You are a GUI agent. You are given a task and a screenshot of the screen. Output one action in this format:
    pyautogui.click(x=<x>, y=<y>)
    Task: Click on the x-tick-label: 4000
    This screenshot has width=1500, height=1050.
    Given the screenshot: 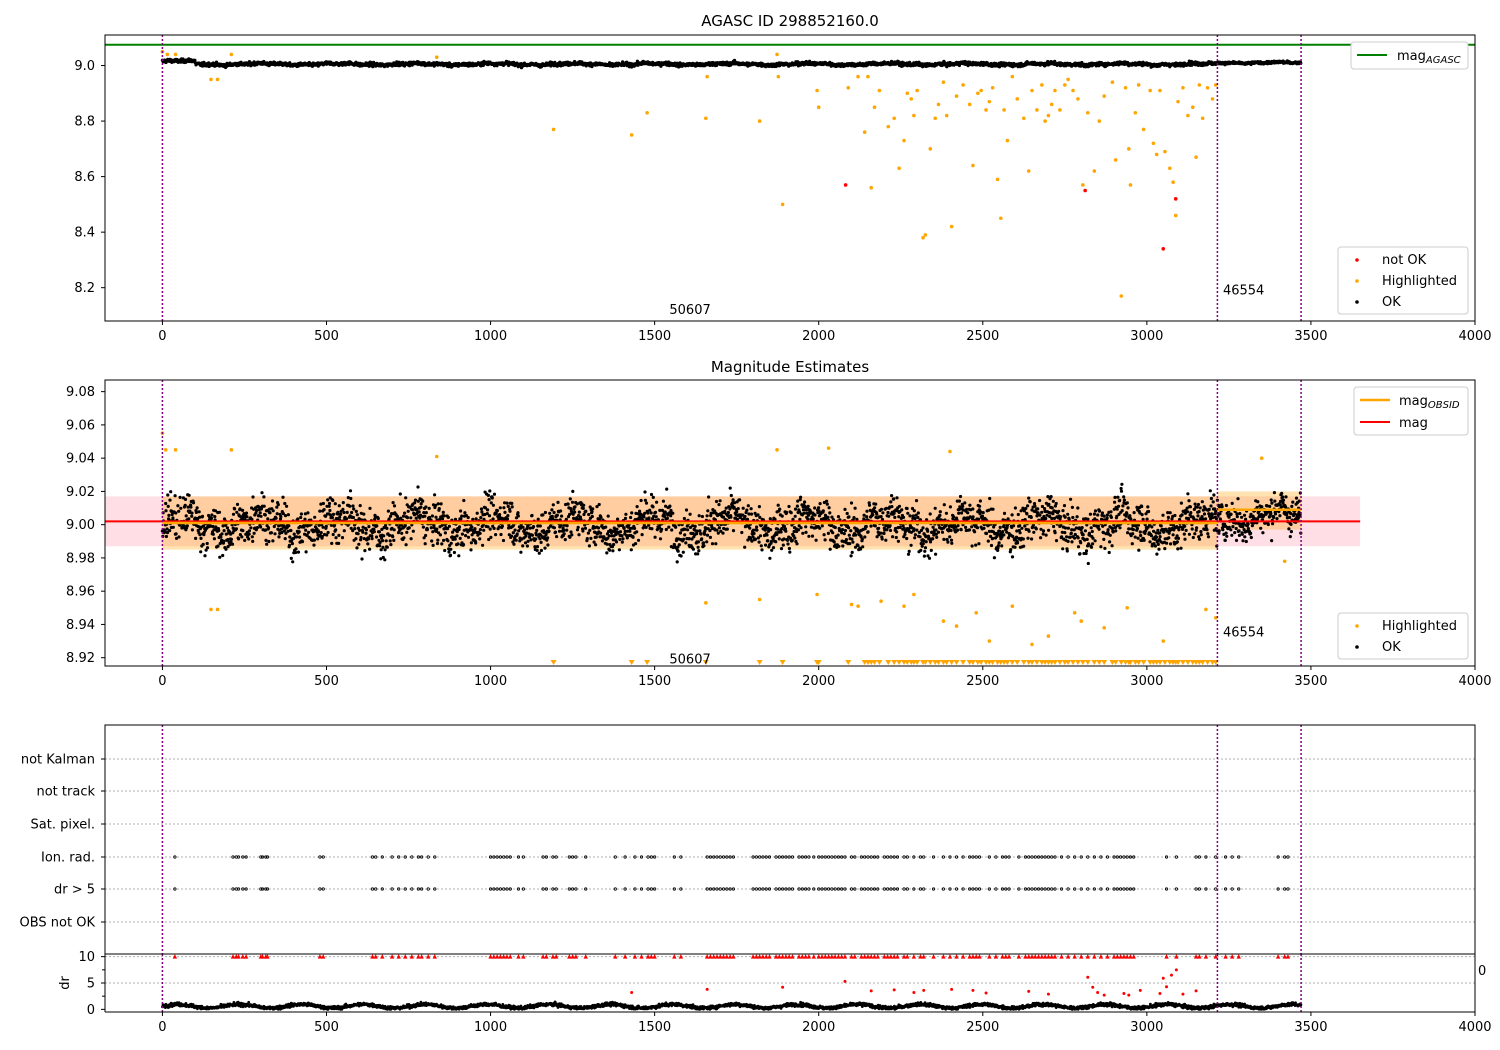 What is the action you would take?
    pyautogui.click(x=1474, y=336)
    